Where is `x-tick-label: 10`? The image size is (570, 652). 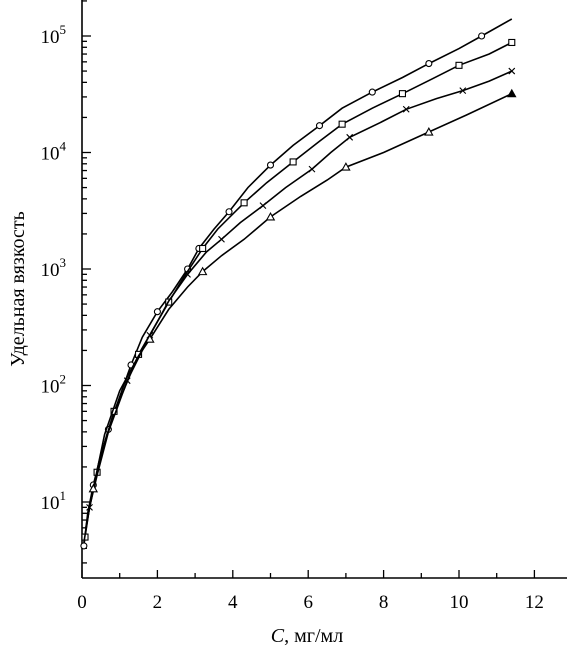 x-tick-label: 10 is located at coordinates (459, 602).